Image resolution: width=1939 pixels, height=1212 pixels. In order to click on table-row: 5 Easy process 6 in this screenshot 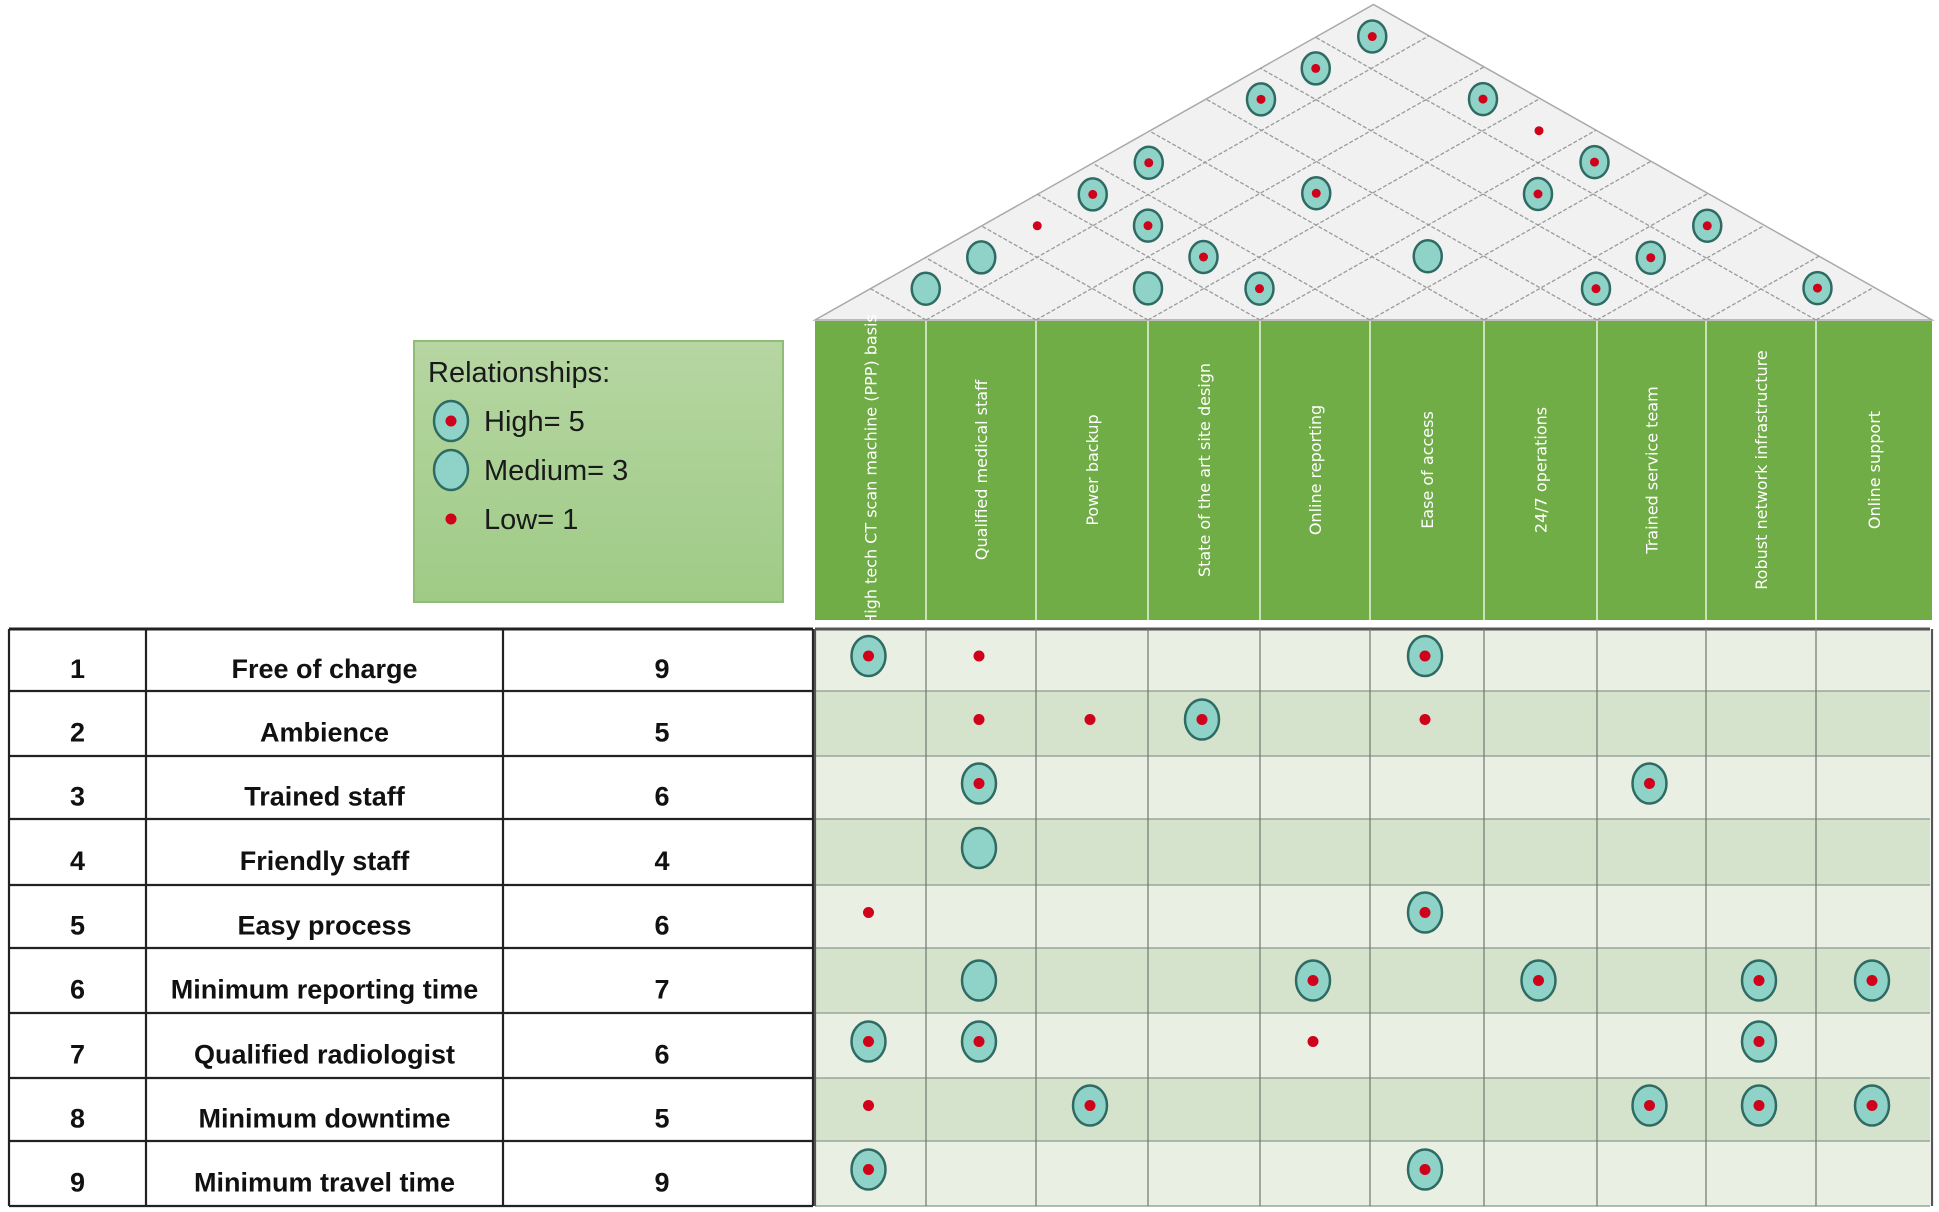, I will do `click(969, 916)`.